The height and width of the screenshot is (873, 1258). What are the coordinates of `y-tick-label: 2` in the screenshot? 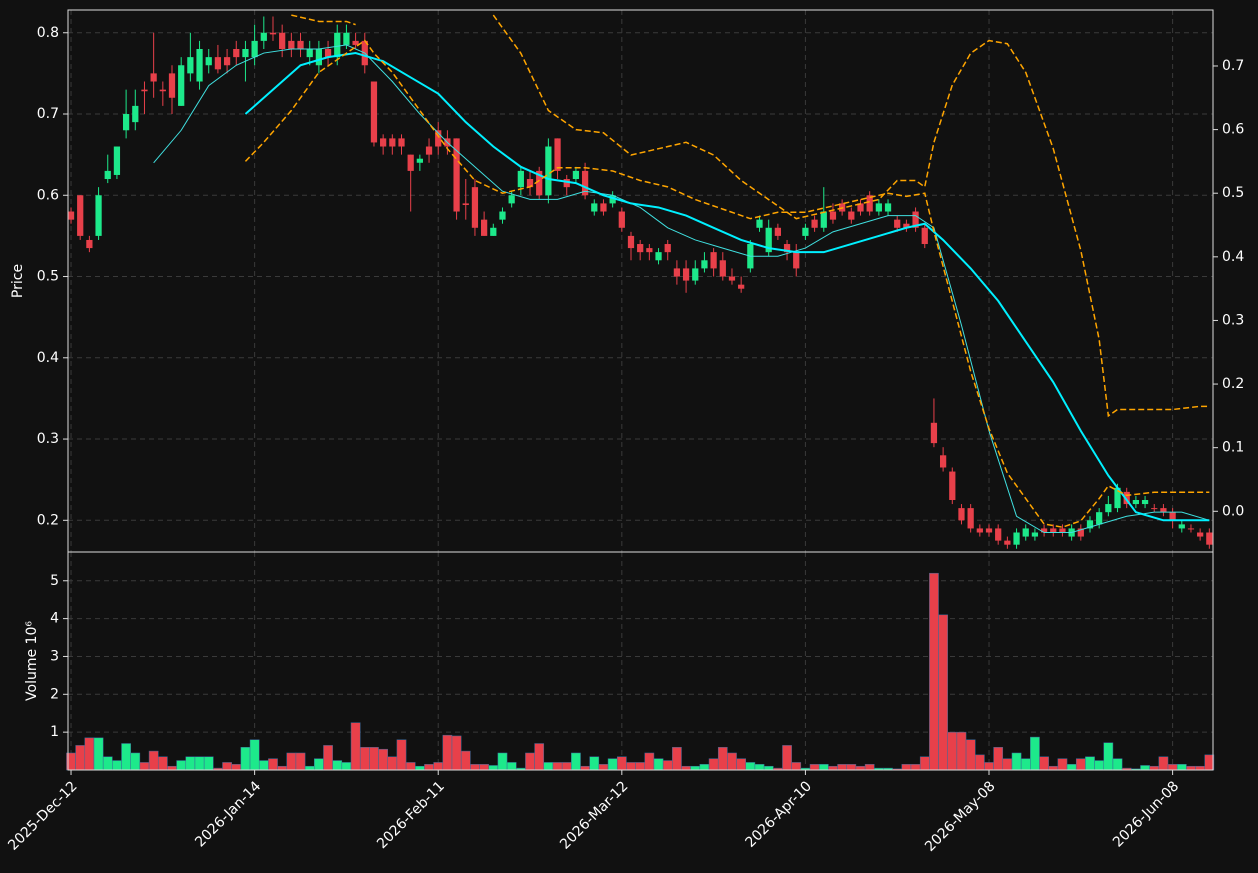 It's located at (54, 694).